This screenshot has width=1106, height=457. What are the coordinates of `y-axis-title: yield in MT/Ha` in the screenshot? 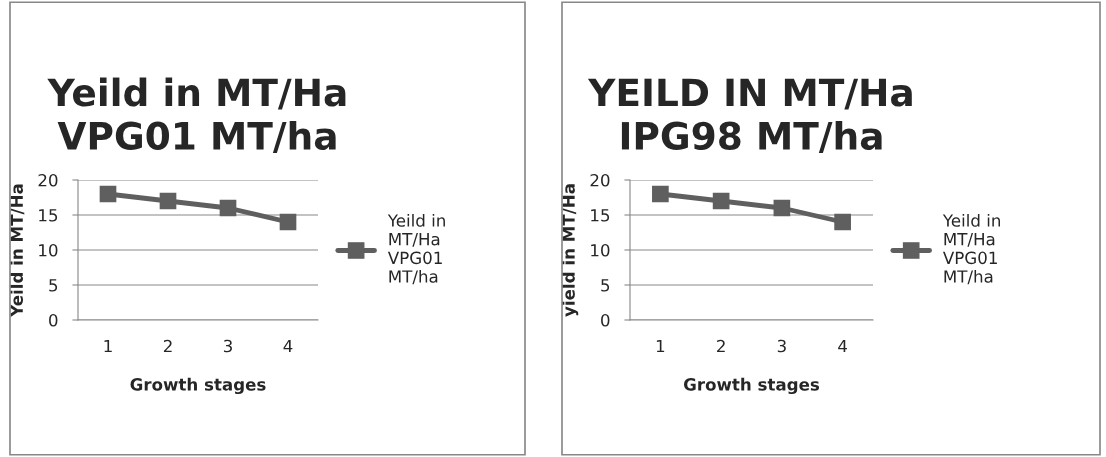 It's located at (570, 250).